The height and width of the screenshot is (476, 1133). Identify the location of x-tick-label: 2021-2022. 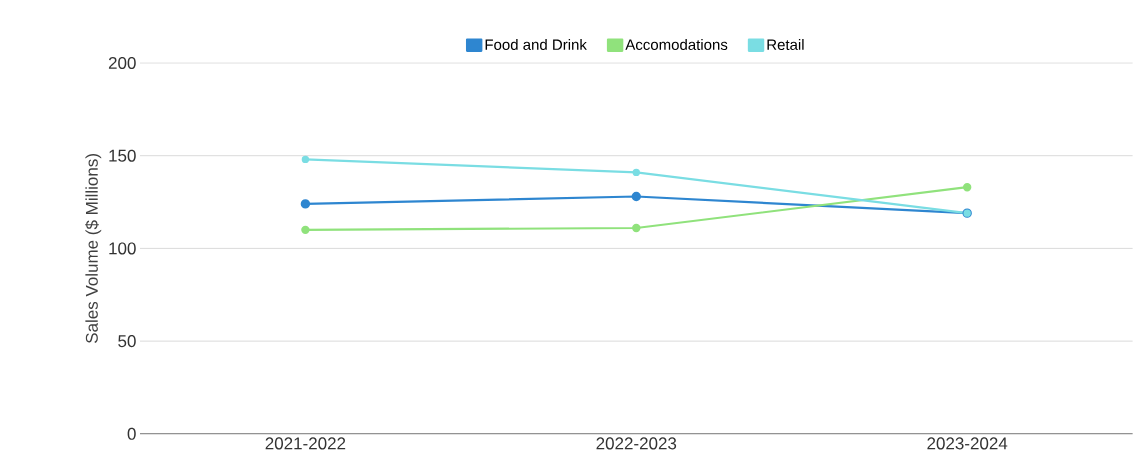
(305, 443).